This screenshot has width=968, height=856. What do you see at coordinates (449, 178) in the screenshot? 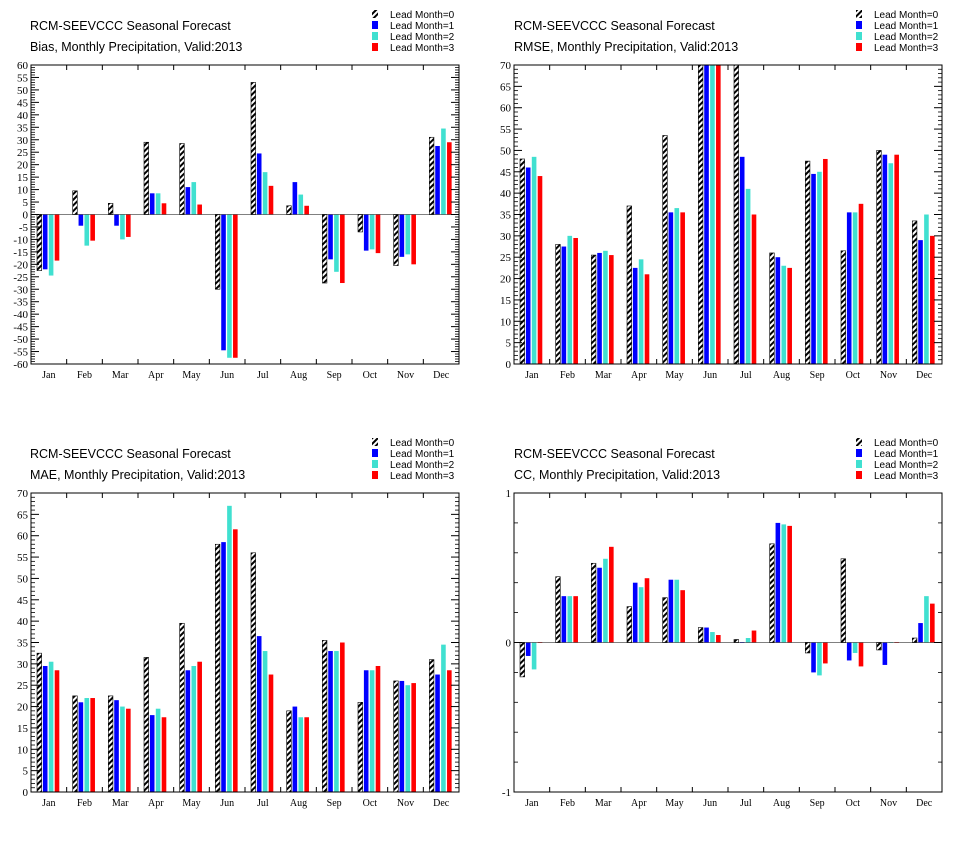
I see `bar-lead3-dec` at bounding box center [449, 178].